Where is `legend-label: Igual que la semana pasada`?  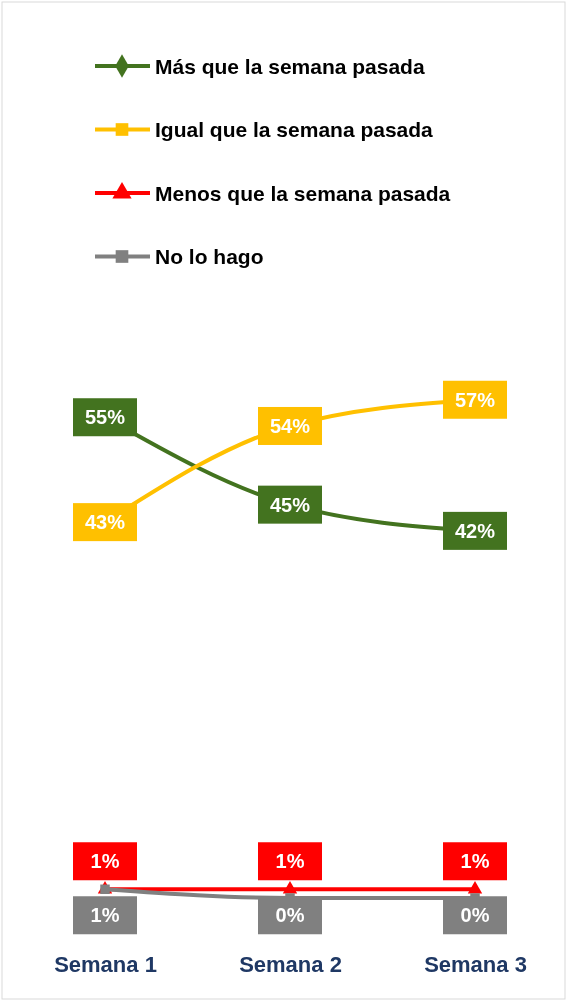 legend-label: Igual que la semana pasada is located at coordinates (294, 129).